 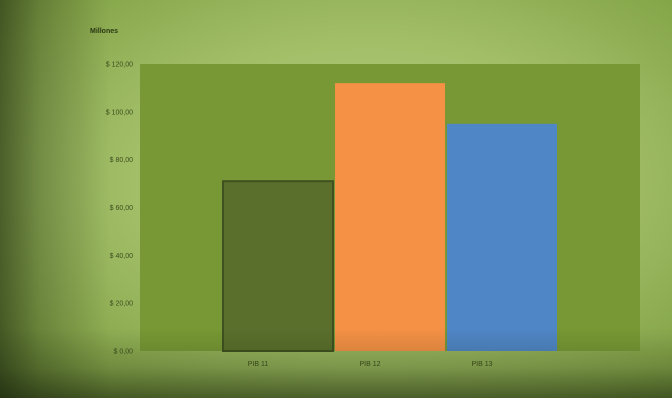 I want to click on y-tick-label: $ 60,00, so click(x=121, y=208).